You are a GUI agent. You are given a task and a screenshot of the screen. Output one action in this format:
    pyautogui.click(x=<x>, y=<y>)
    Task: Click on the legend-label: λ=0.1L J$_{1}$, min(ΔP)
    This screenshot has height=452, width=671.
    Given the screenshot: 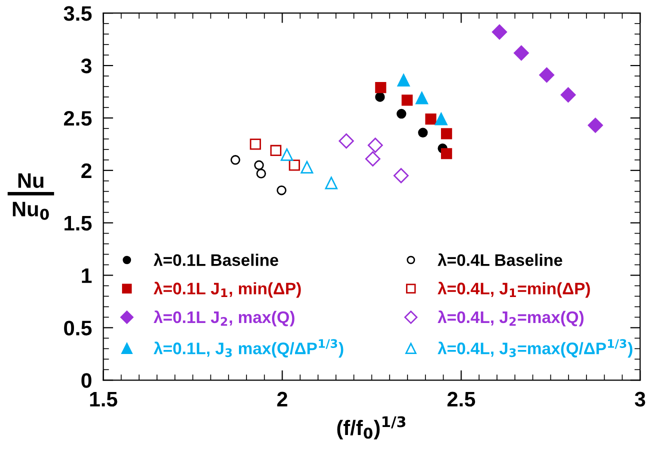 What is the action you would take?
    pyautogui.click(x=227, y=290)
    